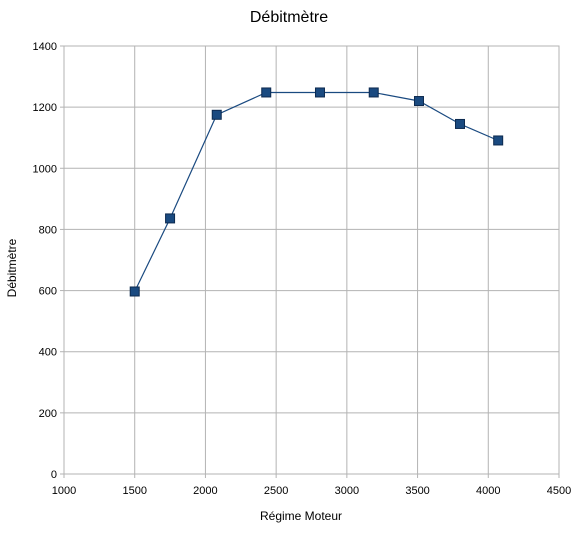 This screenshot has height=533, width=578. I want to click on x-tick-label: 2000, so click(205, 491).